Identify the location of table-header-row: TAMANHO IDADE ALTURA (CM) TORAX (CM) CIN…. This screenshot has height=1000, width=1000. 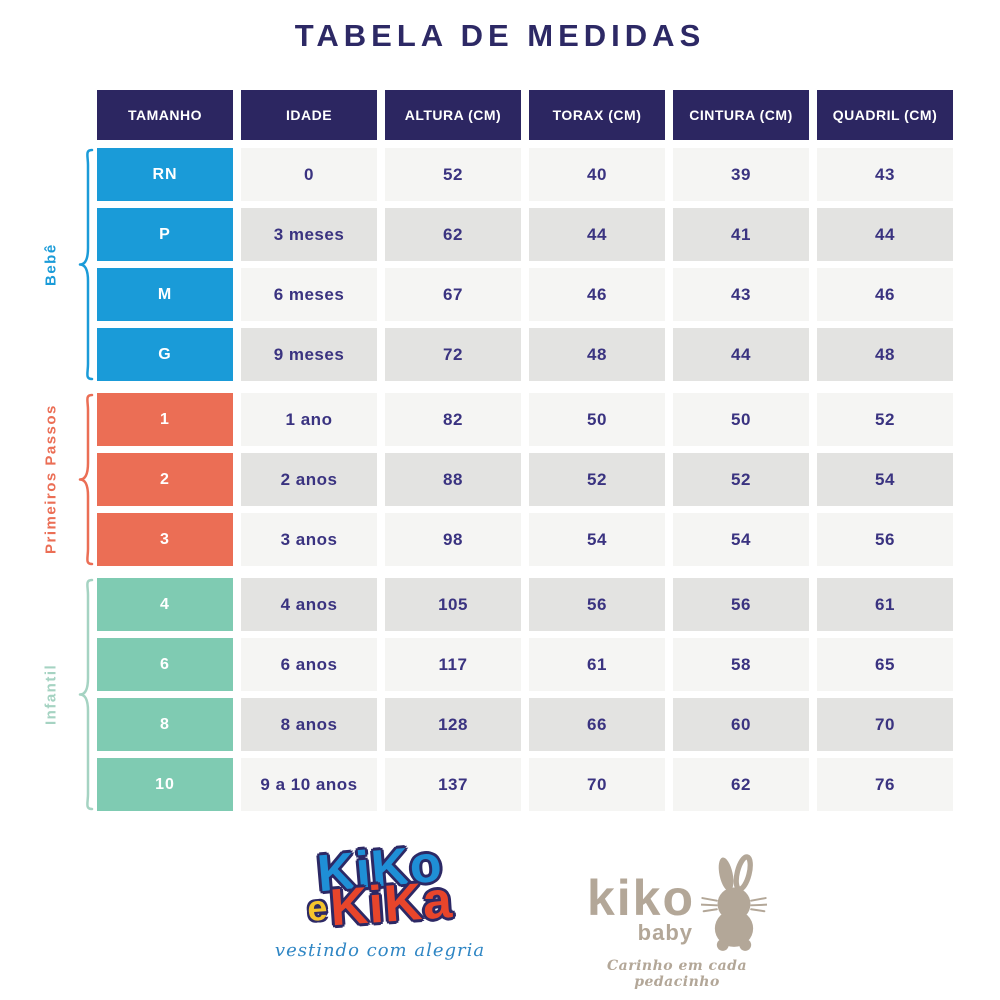
(525, 115).